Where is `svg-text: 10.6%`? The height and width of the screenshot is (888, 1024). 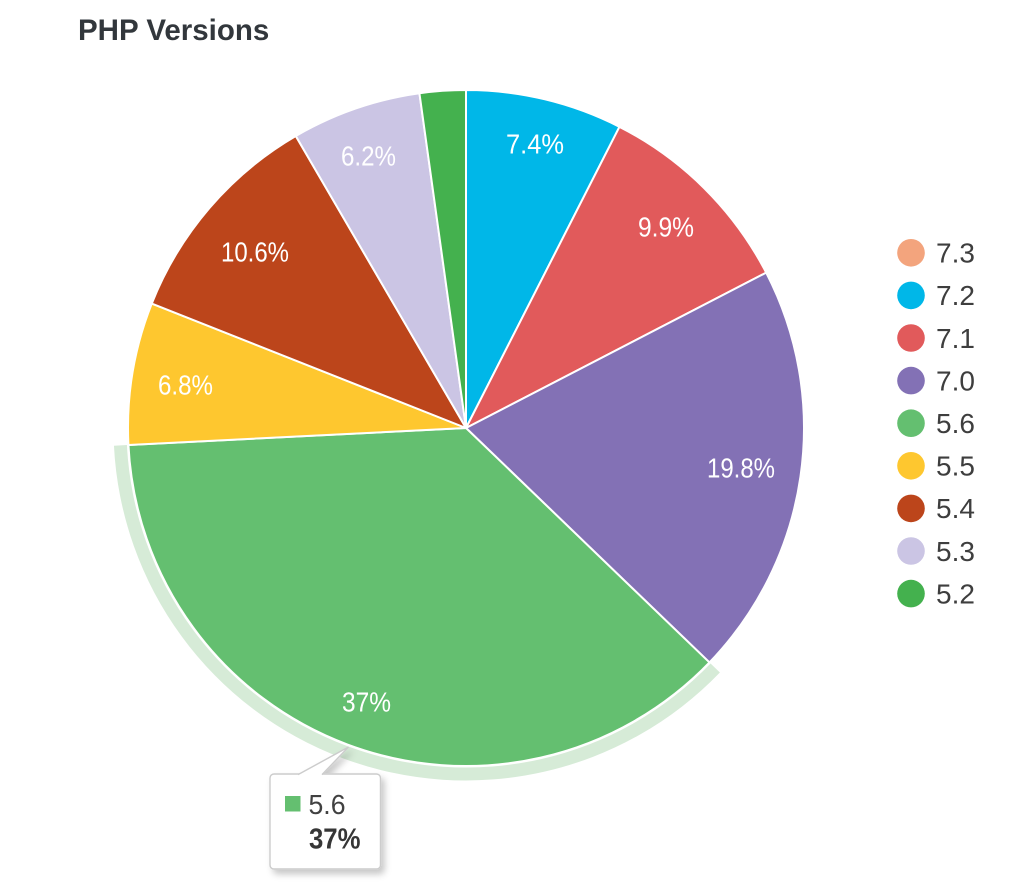
svg-text: 10.6% is located at coordinates (255, 252).